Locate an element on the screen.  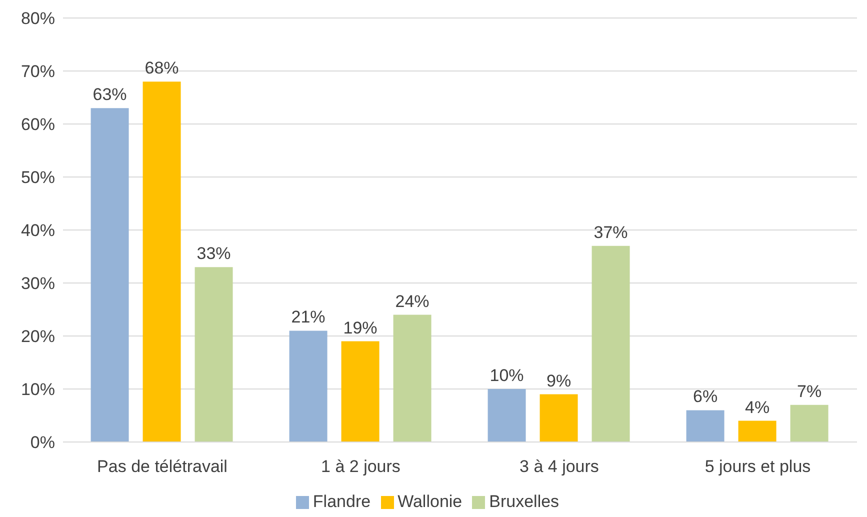
x-tick-label: 1 à 2 jours is located at coordinates (360, 466).